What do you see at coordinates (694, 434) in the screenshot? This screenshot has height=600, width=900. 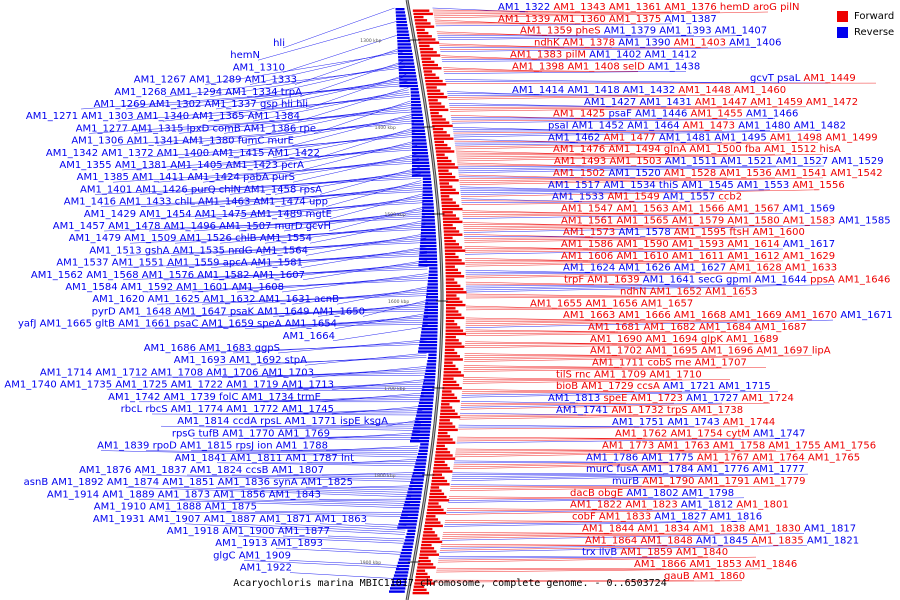 I see `gene-label: AM1_1754` at bounding box center [694, 434].